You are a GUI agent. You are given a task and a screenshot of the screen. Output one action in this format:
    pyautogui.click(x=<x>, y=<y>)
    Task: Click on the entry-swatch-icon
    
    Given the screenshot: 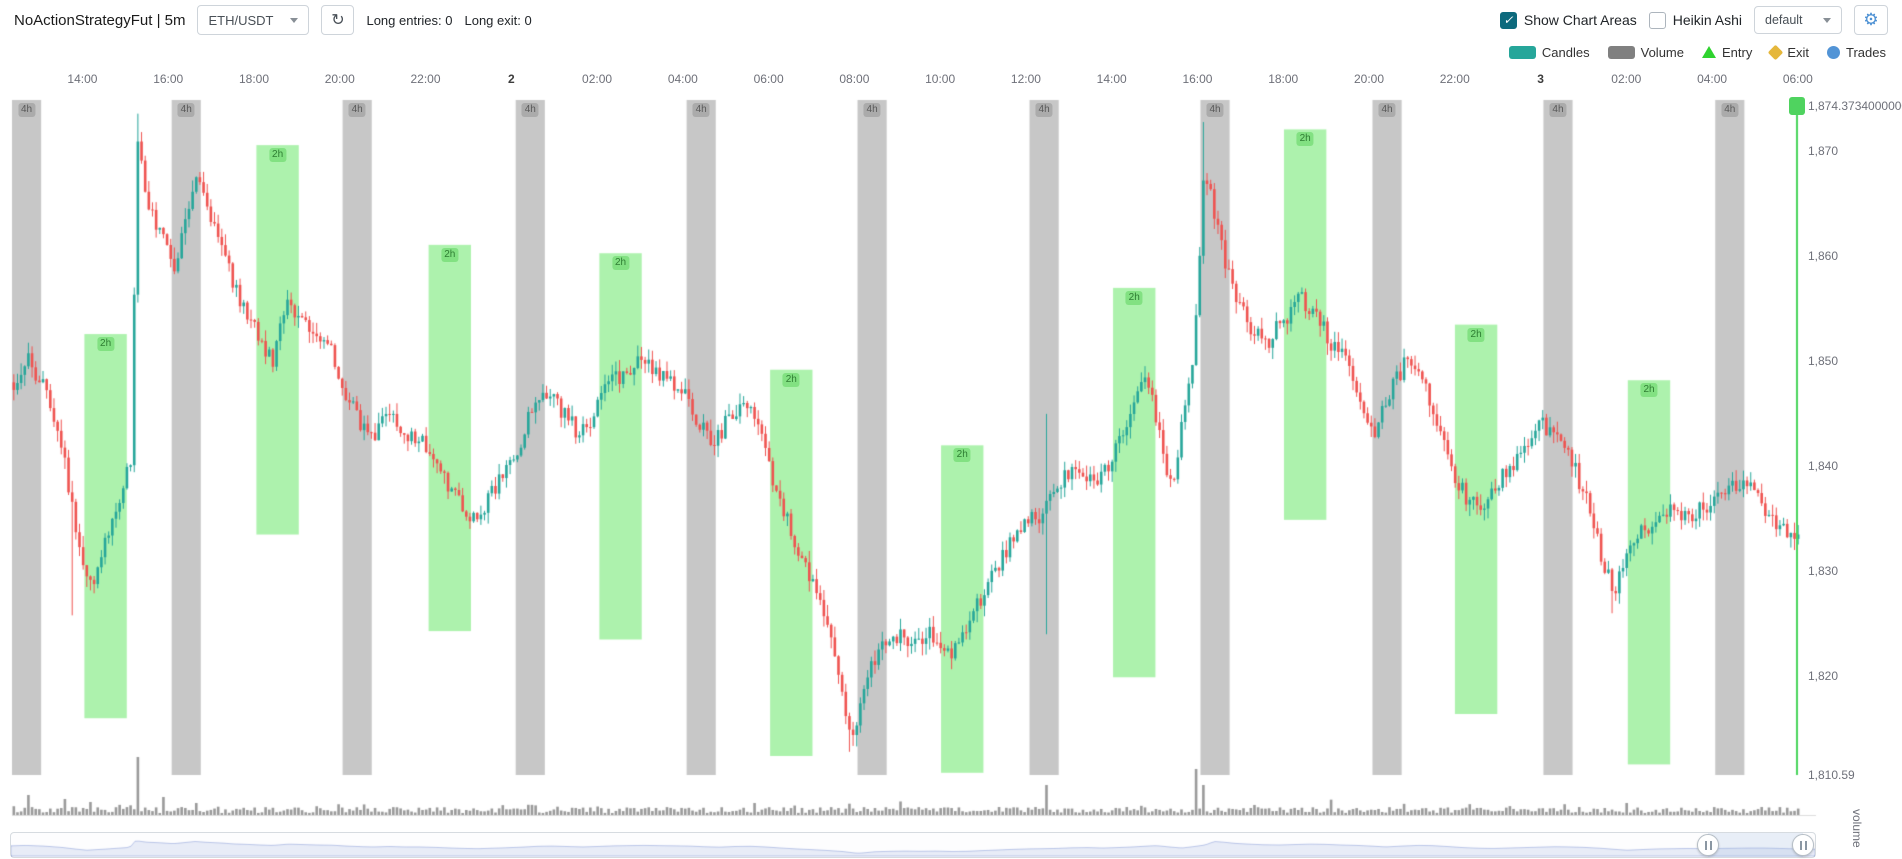 What is the action you would take?
    pyautogui.click(x=1709, y=52)
    